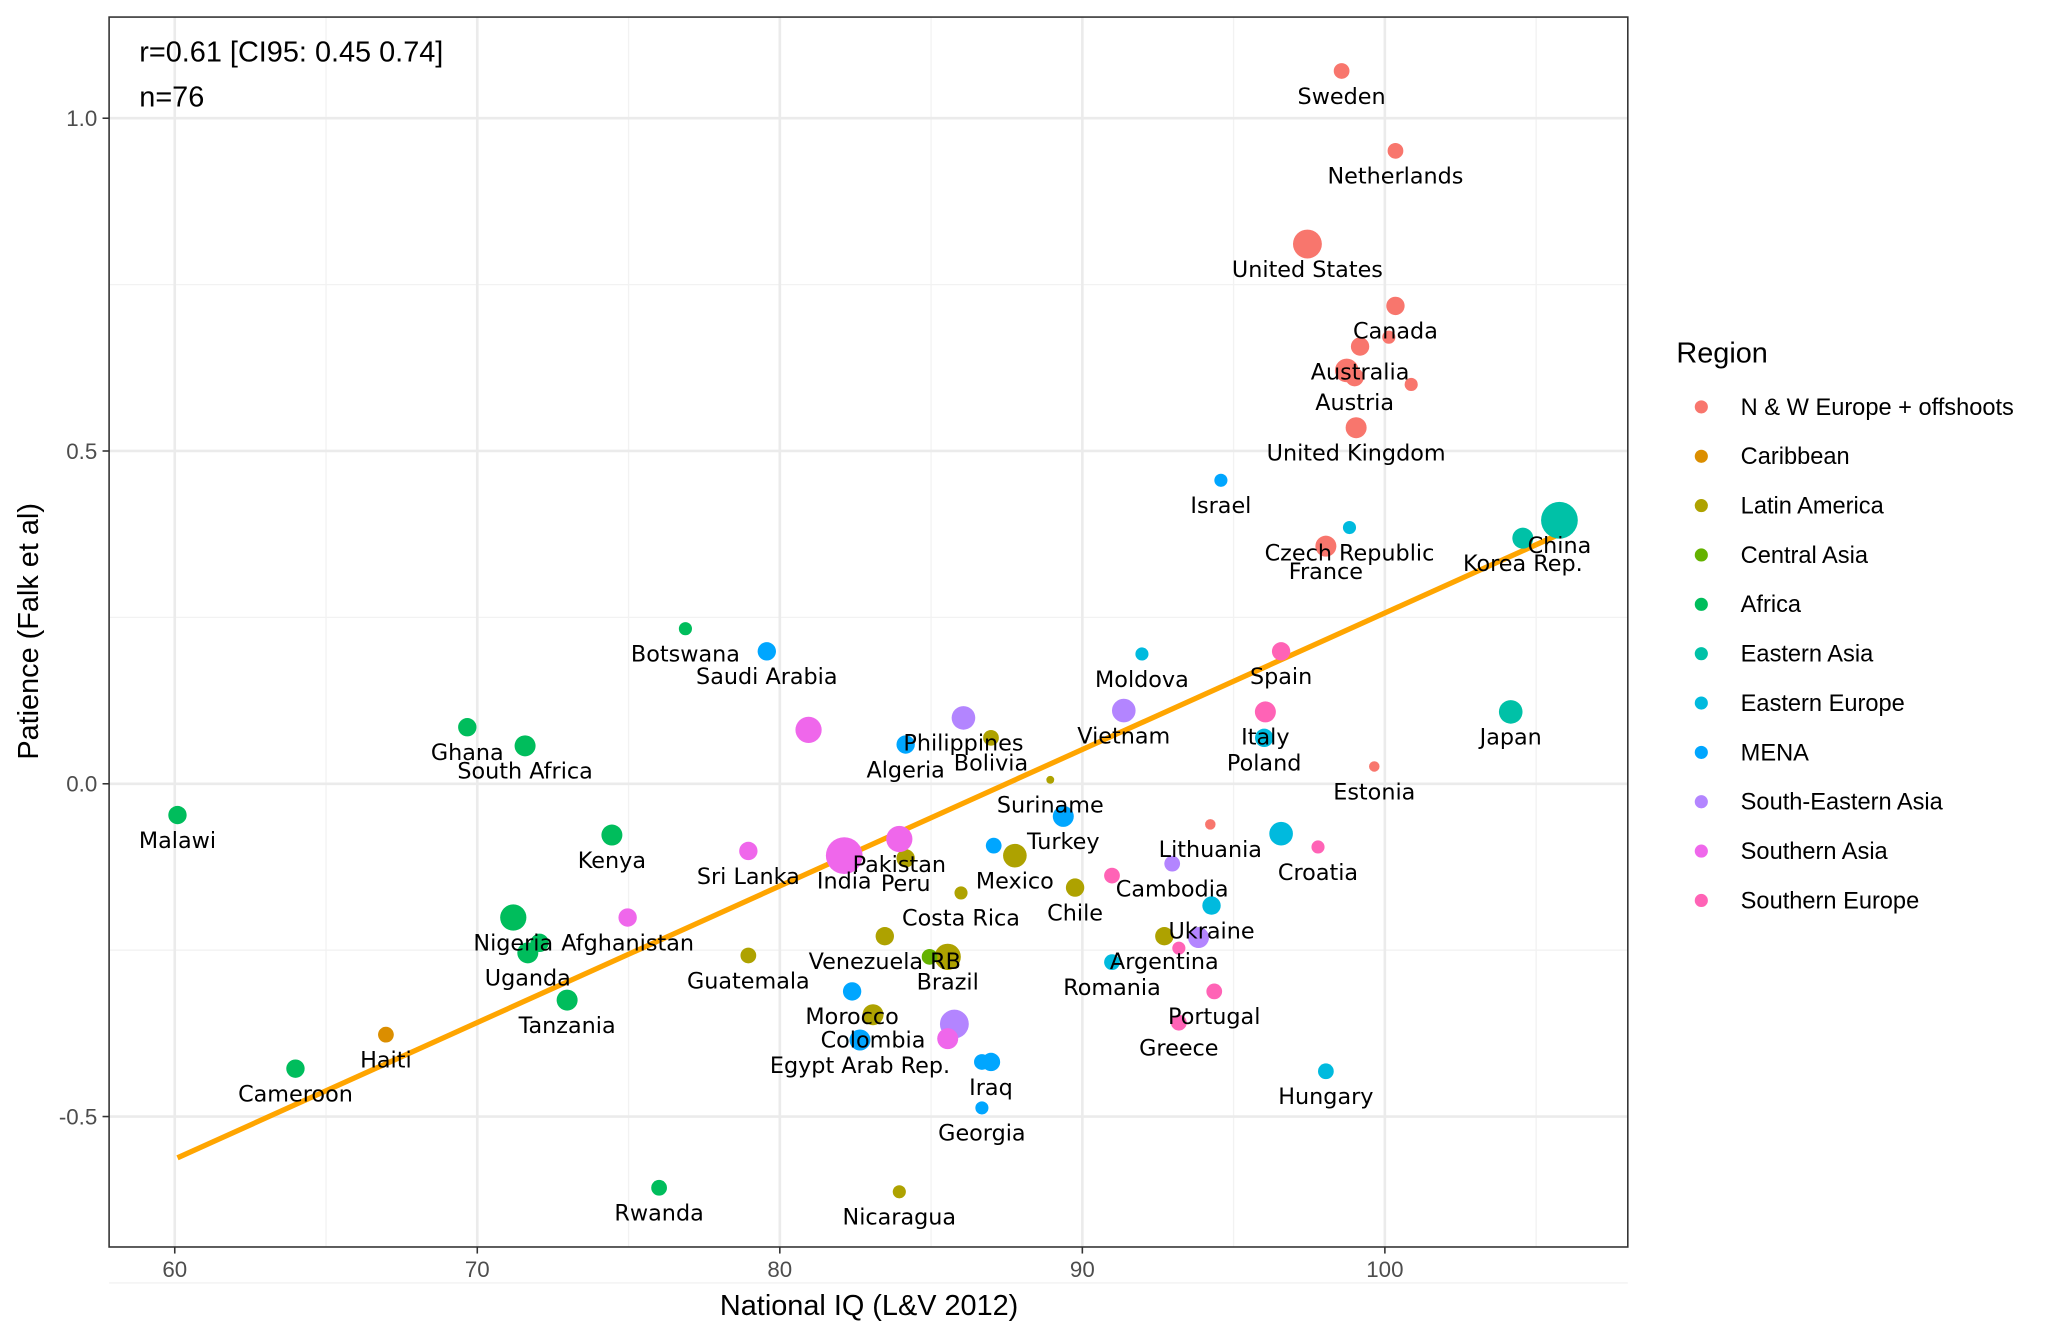 This screenshot has height=1331, width=2048. Describe the element at coordinates (81, 784) in the screenshot. I see `y-tick-label: 0.0` at that location.